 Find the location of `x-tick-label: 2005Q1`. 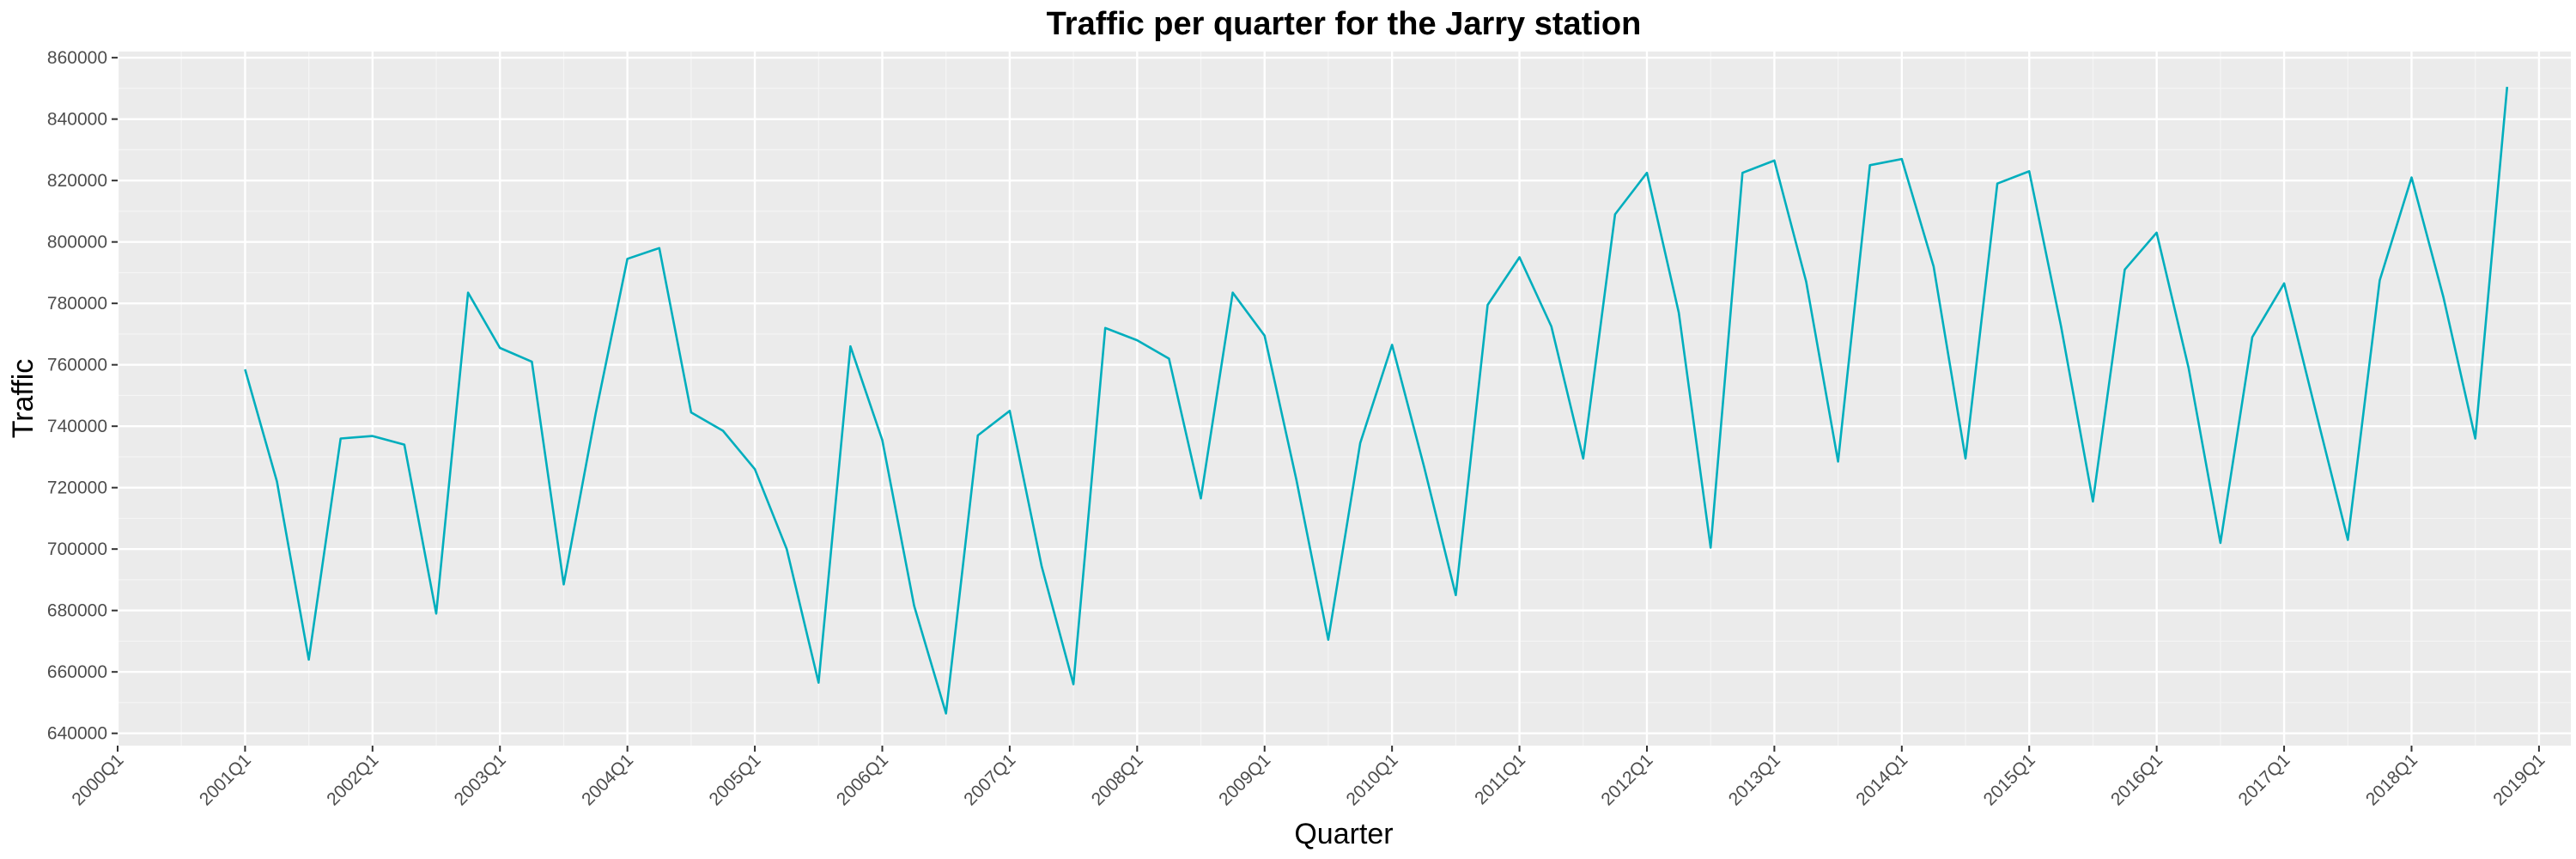

x-tick-label: 2005Q1 is located at coordinates (735, 780).